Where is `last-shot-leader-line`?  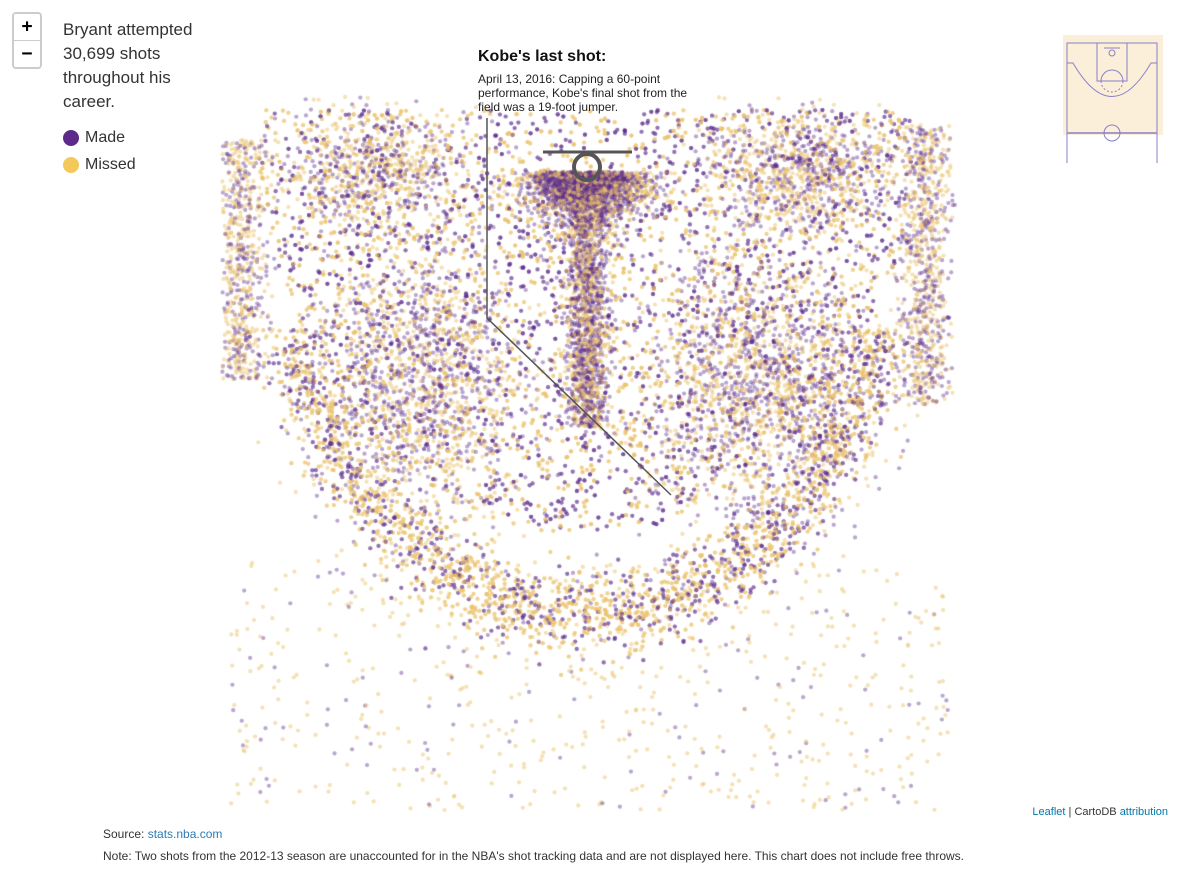
last-shot-leader-line is located at coordinates (579, 307).